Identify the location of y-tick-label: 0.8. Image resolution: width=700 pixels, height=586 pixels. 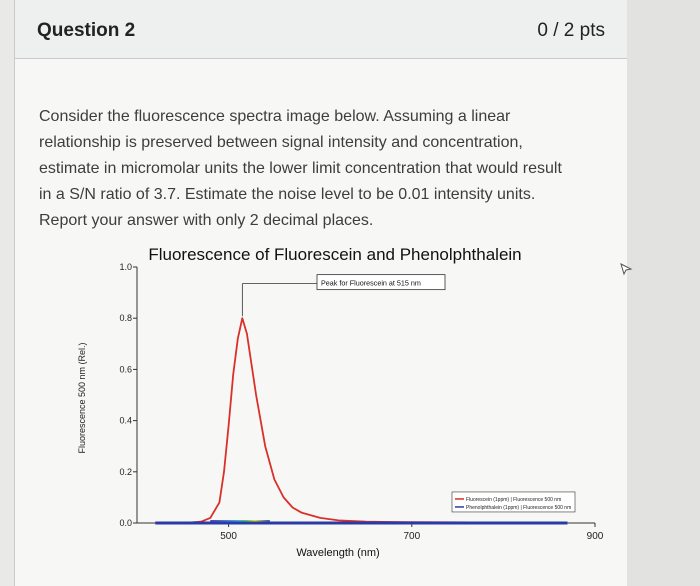
(125, 318).